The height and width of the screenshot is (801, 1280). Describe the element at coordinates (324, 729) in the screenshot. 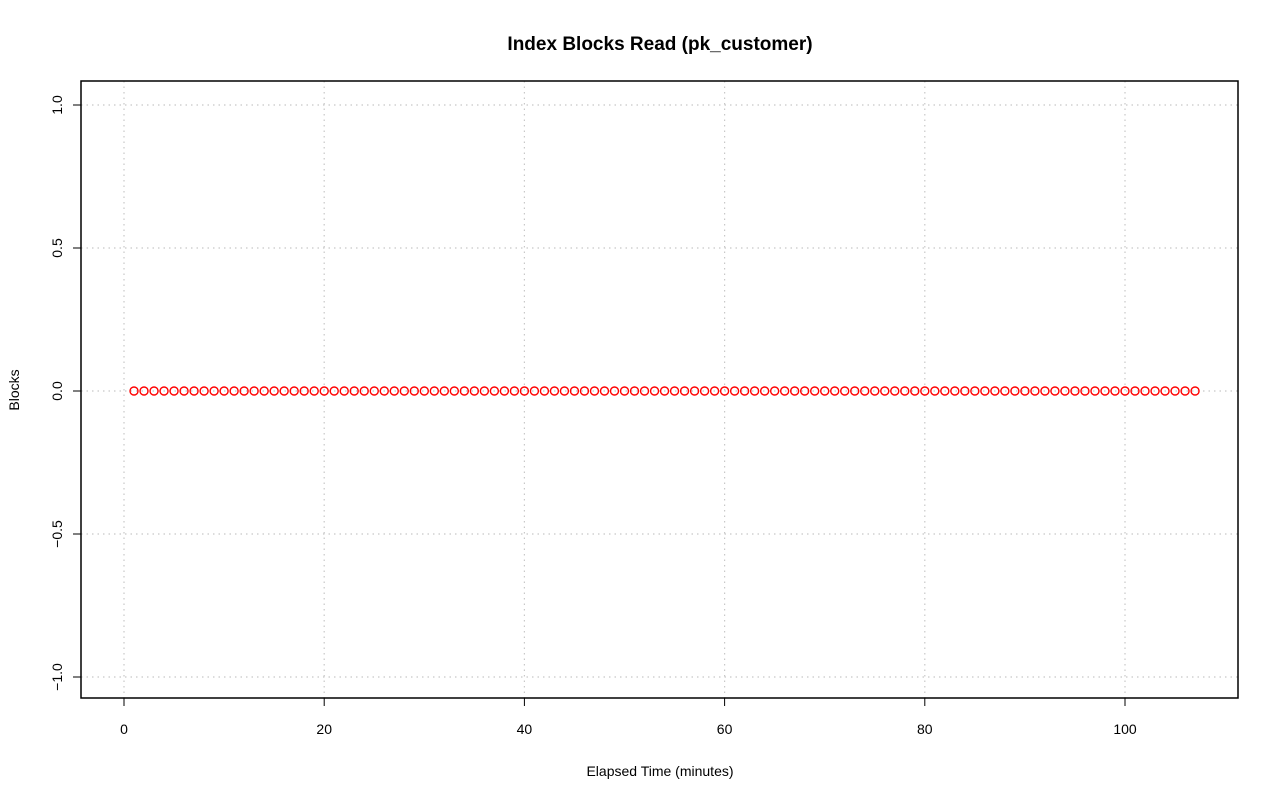

I see `x-tick-label: 20` at that location.